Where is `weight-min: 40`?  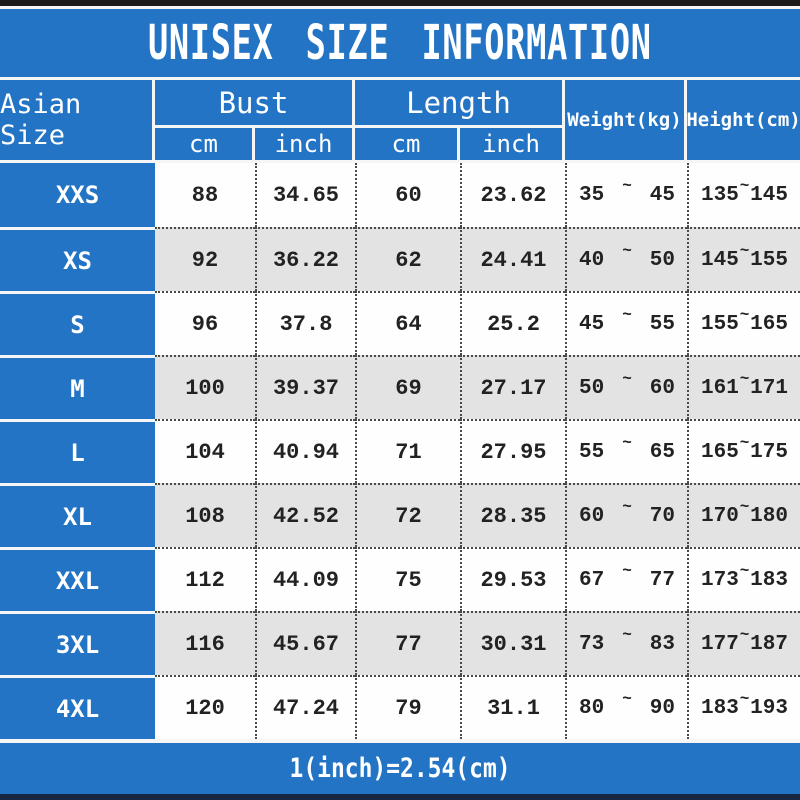 weight-min: 40 is located at coordinates (592, 260).